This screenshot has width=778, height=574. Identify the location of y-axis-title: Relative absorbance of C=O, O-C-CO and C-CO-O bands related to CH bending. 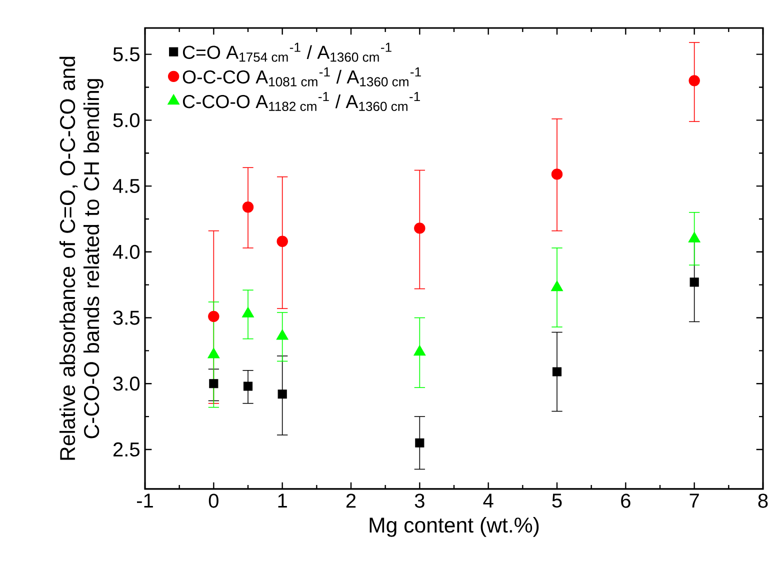
(81, 258).